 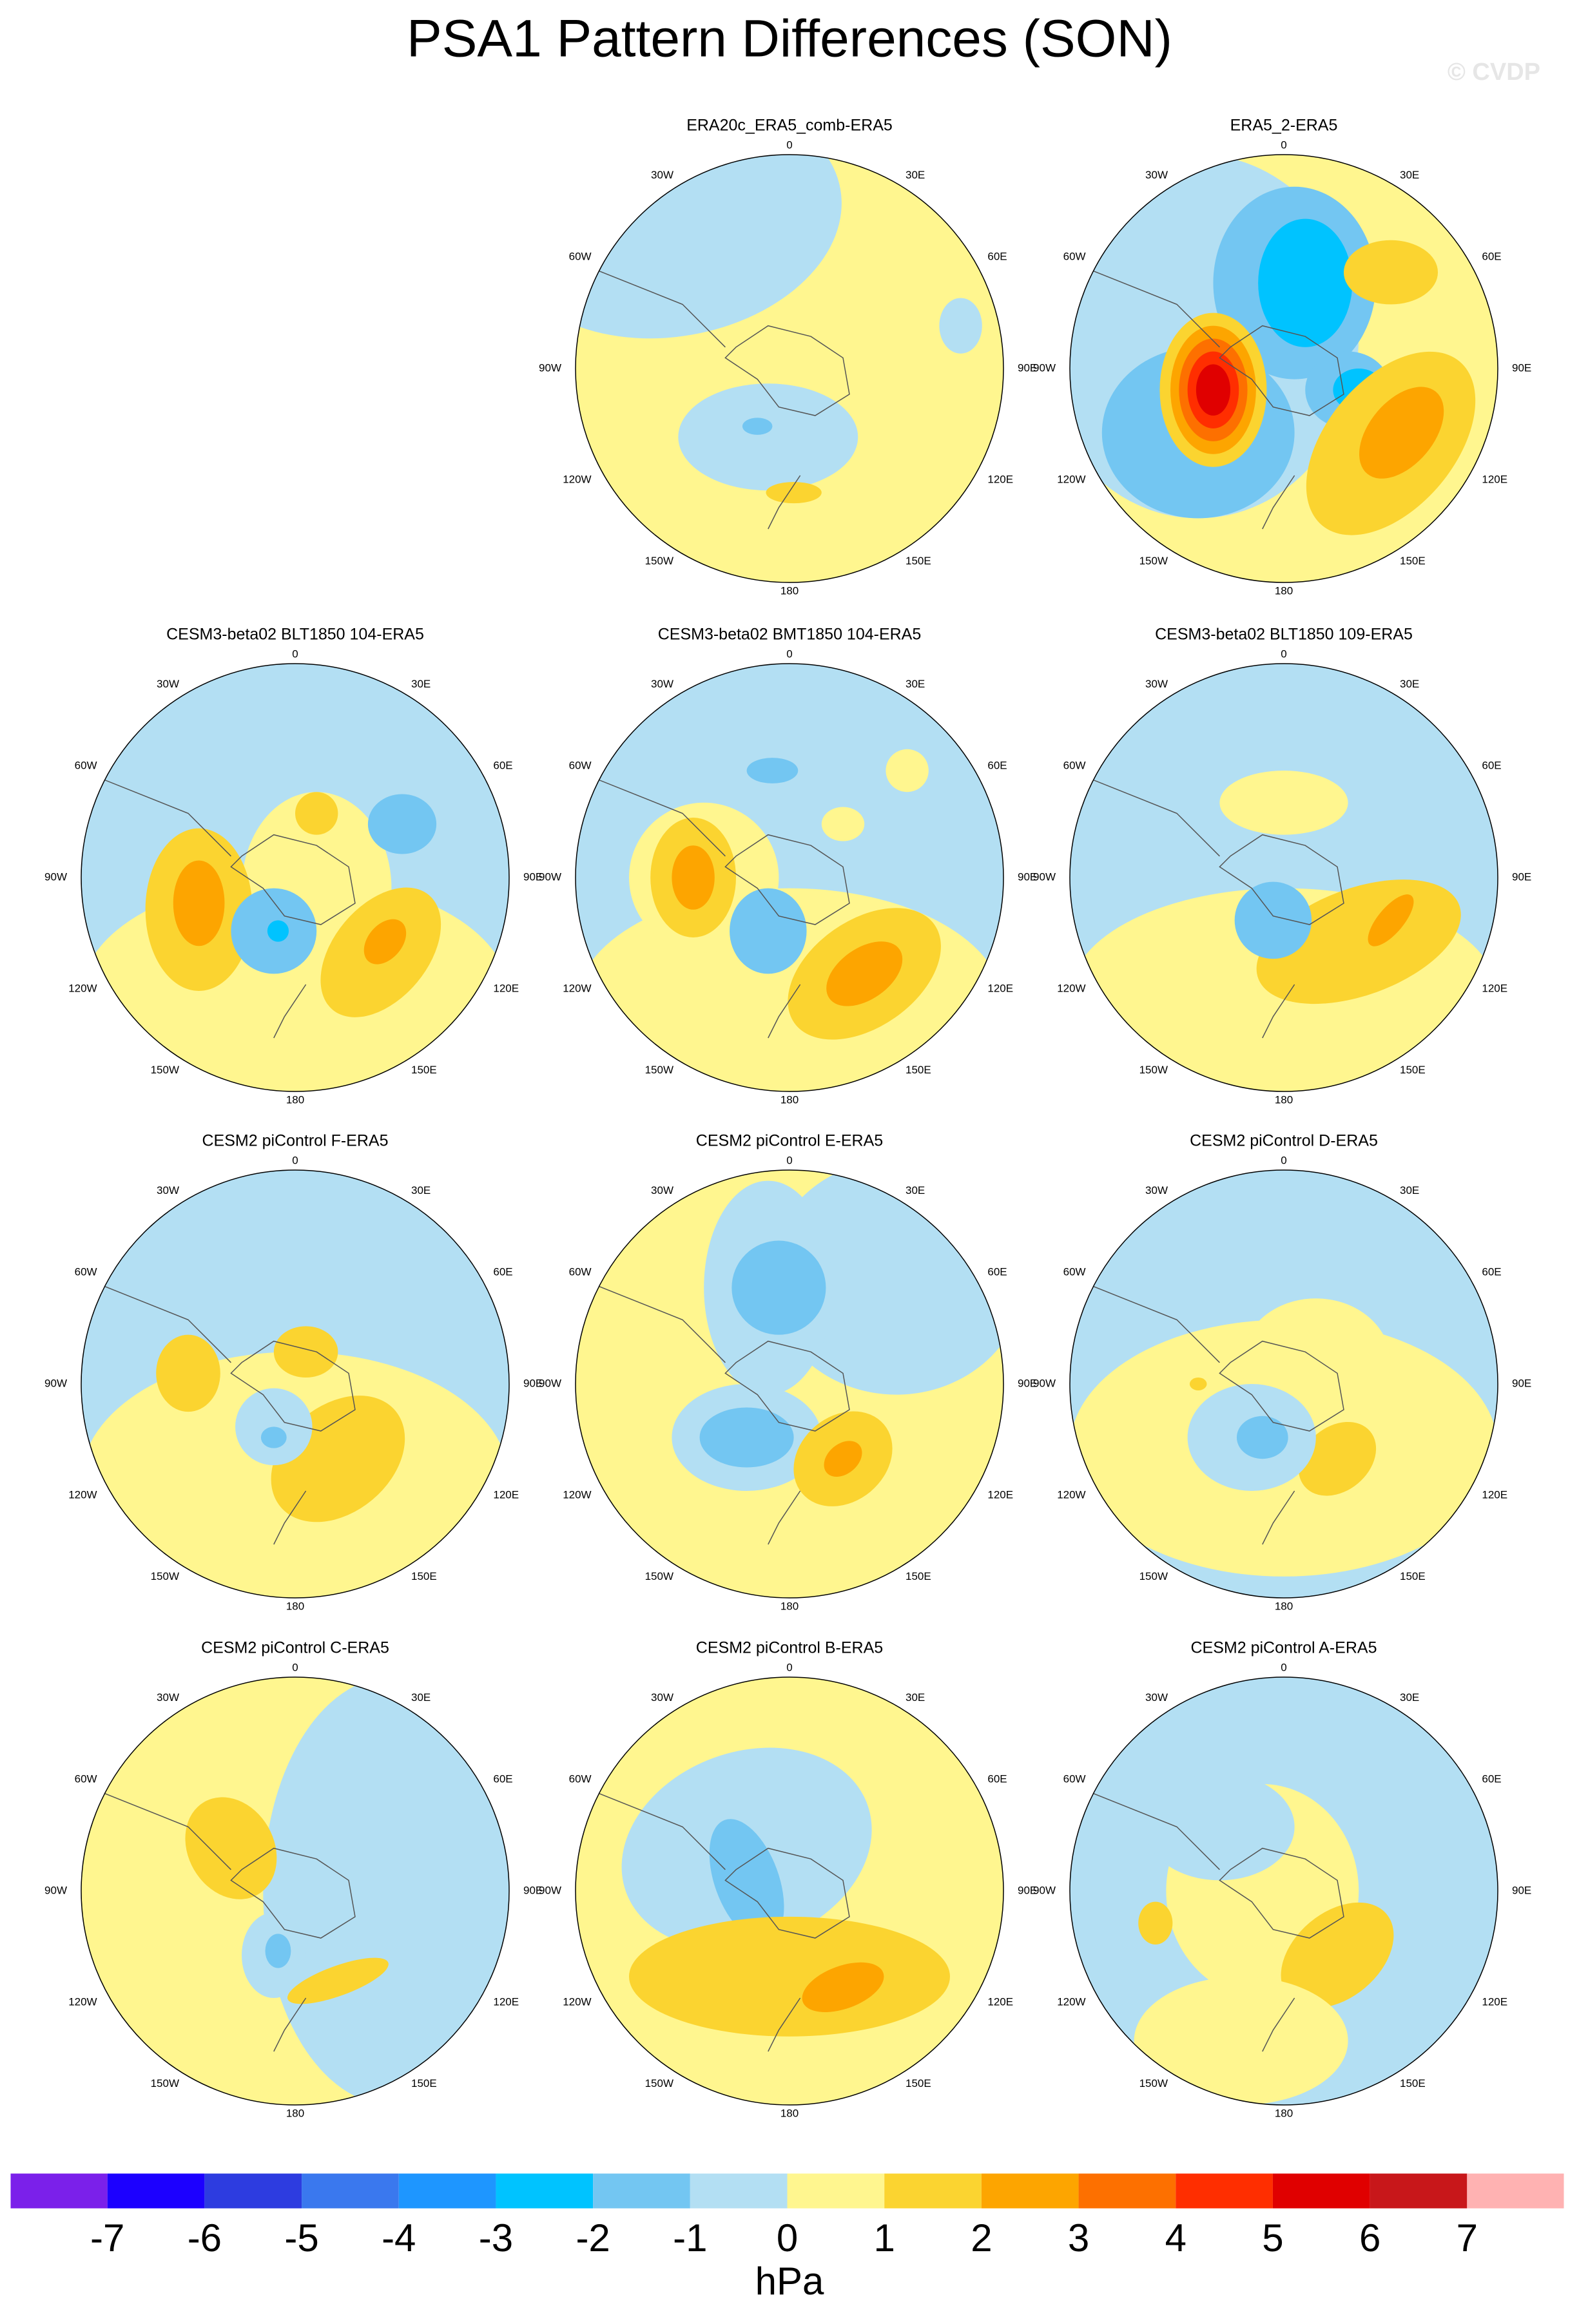 What do you see at coordinates (295, 635) in the screenshot?
I see `panel-title: CESM3-beta02 BLT1850 104-ERA5` at bounding box center [295, 635].